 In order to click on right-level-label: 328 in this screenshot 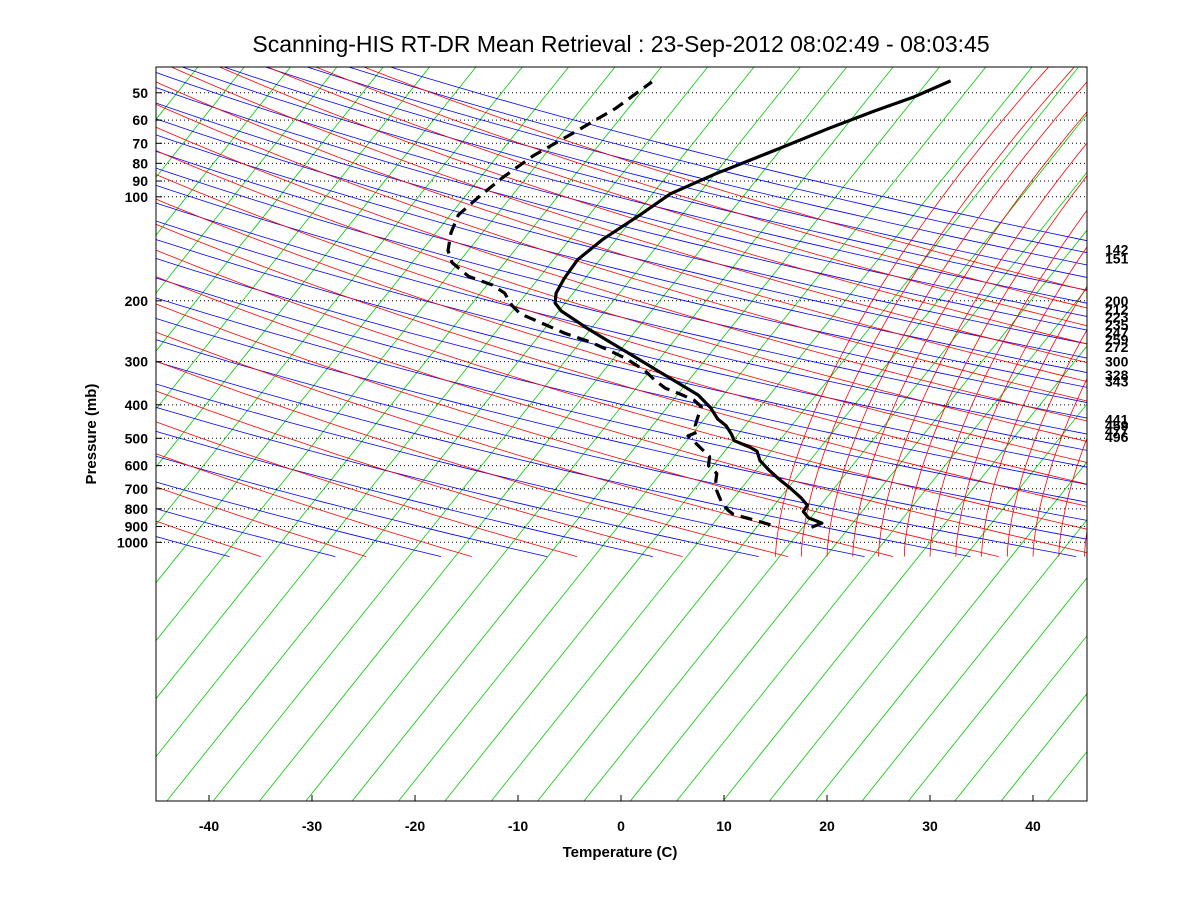, I will do `click(1117, 375)`.